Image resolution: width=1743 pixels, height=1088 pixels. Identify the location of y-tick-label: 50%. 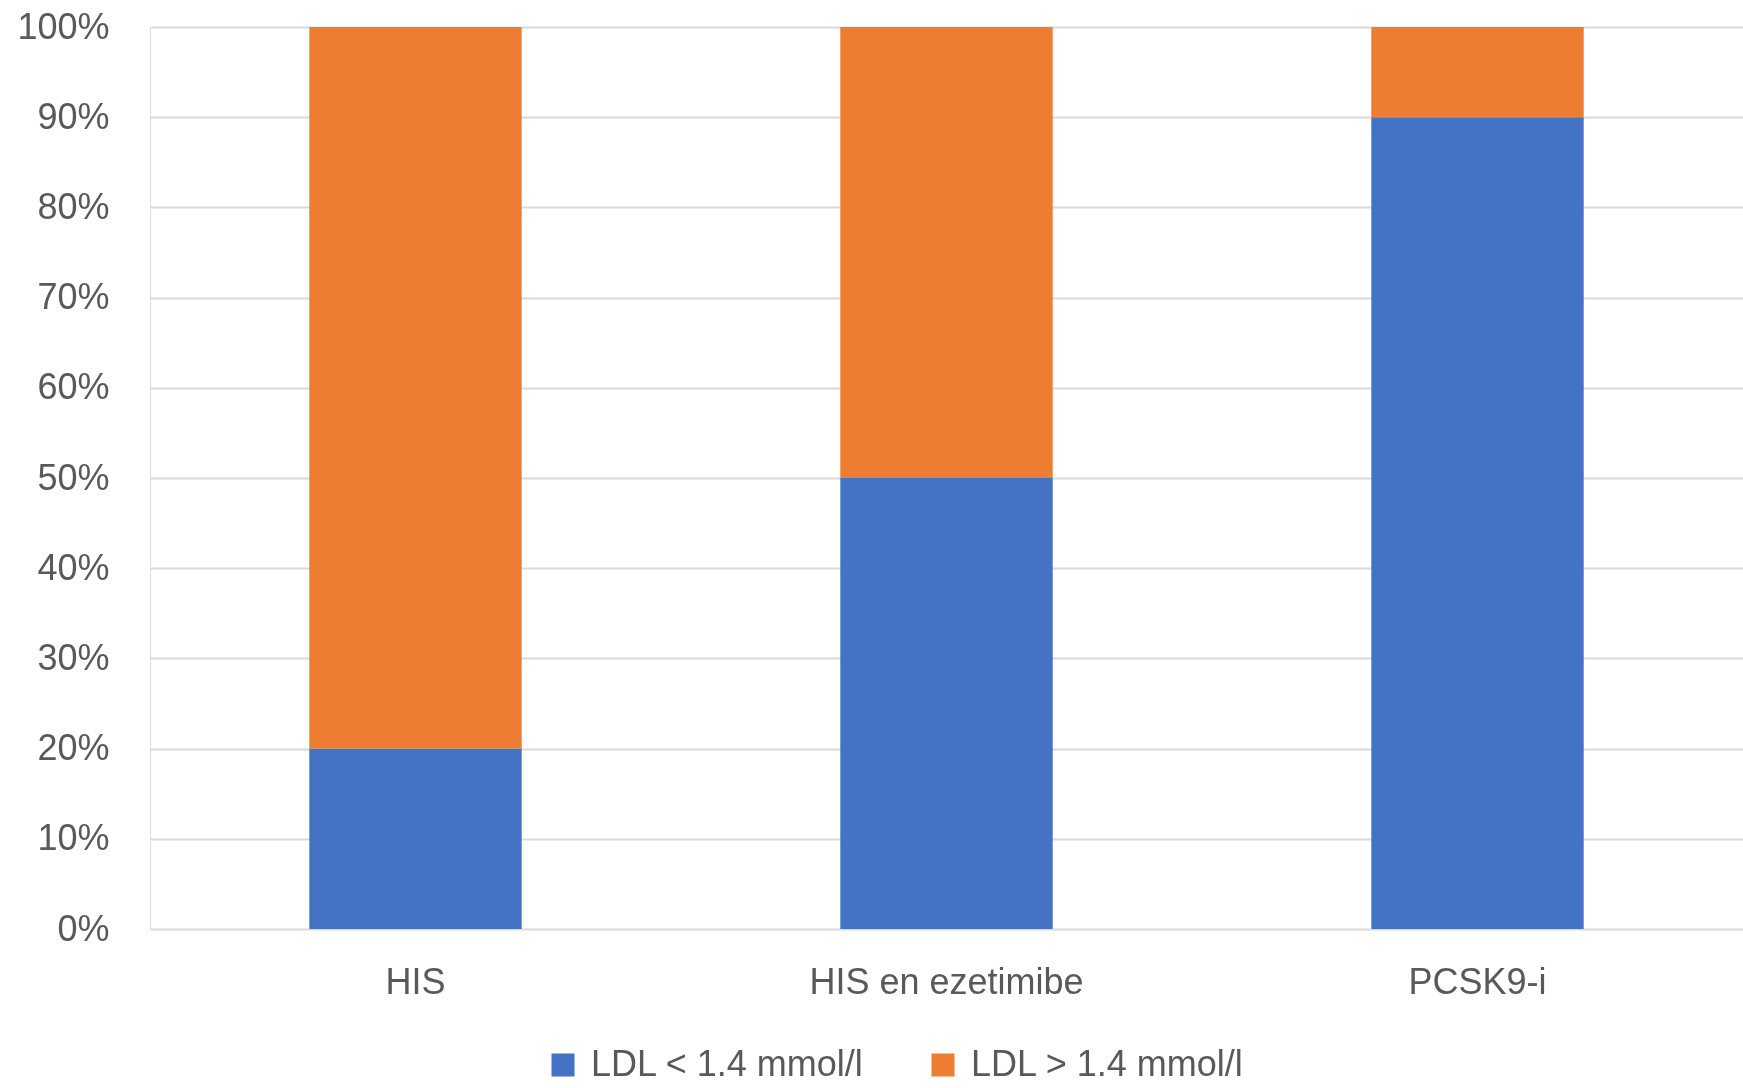
(73, 477).